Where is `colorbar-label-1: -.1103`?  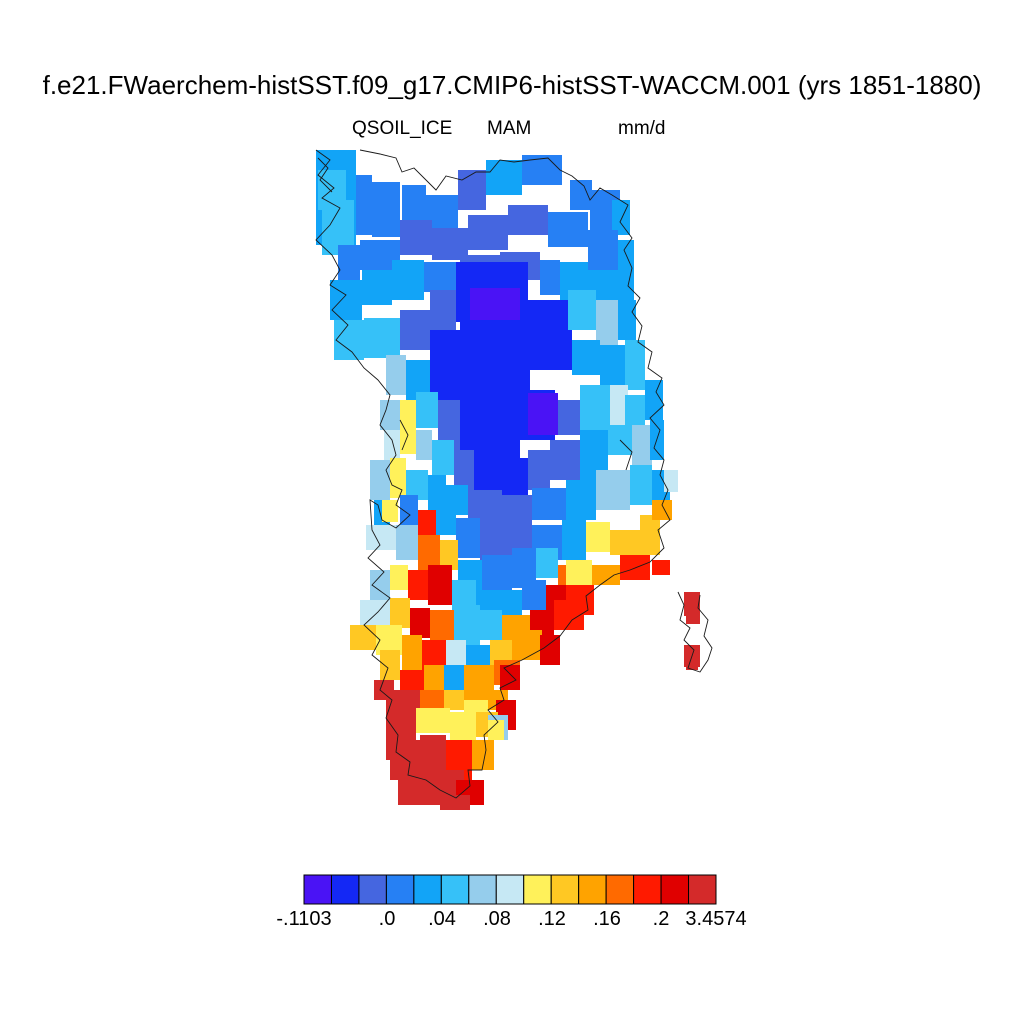
colorbar-label-1: -.1103 is located at coordinates (304, 919).